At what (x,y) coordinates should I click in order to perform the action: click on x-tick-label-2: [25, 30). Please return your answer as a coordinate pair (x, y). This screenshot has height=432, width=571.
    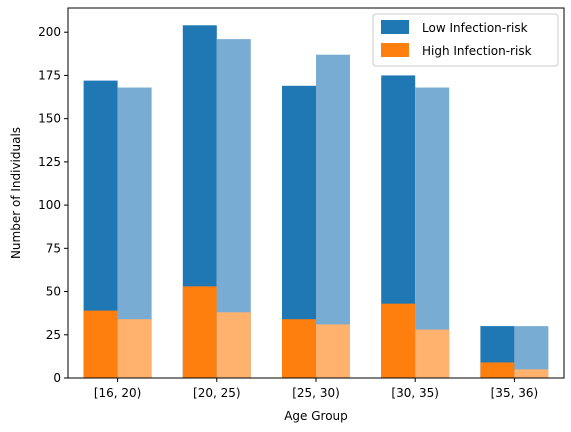
    Looking at the image, I should click on (316, 393).